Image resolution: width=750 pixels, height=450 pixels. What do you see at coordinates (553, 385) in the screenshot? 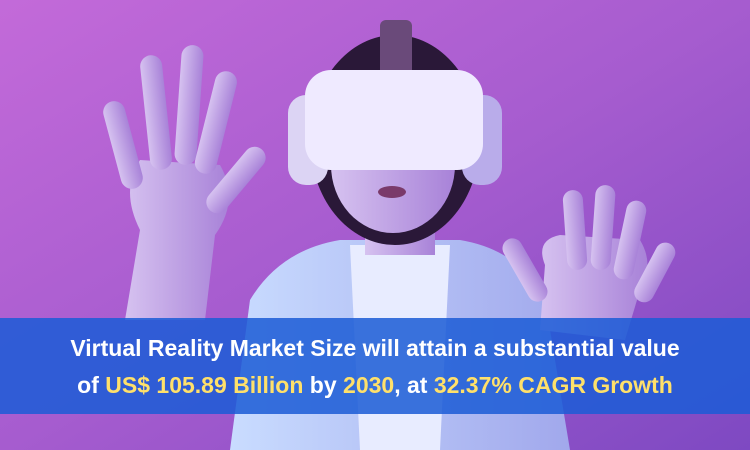
I see `highlight-text: 32.37% CAGR Growth` at bounding box center [553, 385].